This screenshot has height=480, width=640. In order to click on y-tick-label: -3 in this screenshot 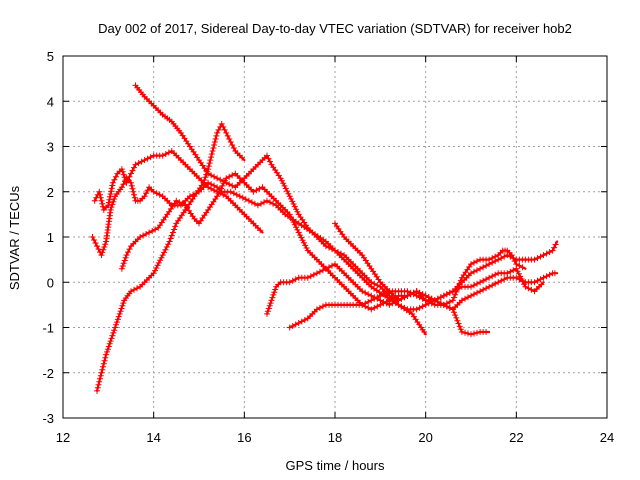, I will do `click(48, 418)`.